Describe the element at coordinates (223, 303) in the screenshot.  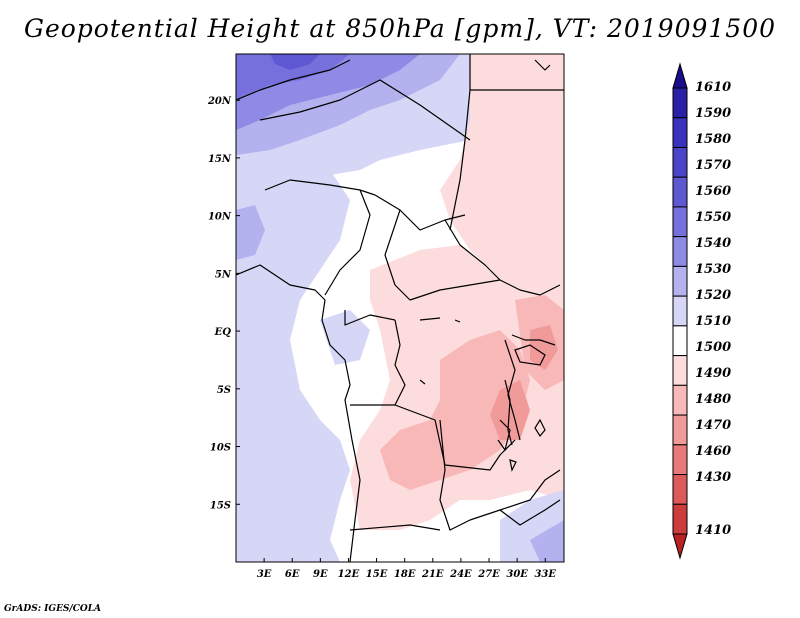
I see `latitude-labels: 20N 15N 10N 5N EQ 5S 10S 15S` at that location.